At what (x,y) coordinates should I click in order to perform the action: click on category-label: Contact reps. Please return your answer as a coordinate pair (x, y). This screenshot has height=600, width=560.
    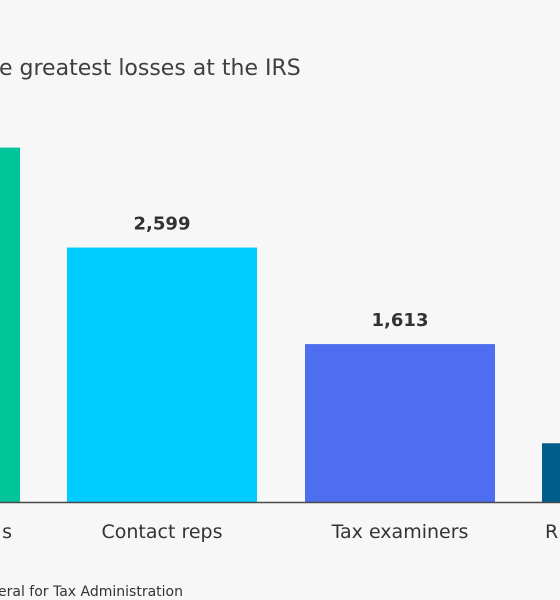
    Looking at the image, I should click on (161, 532).